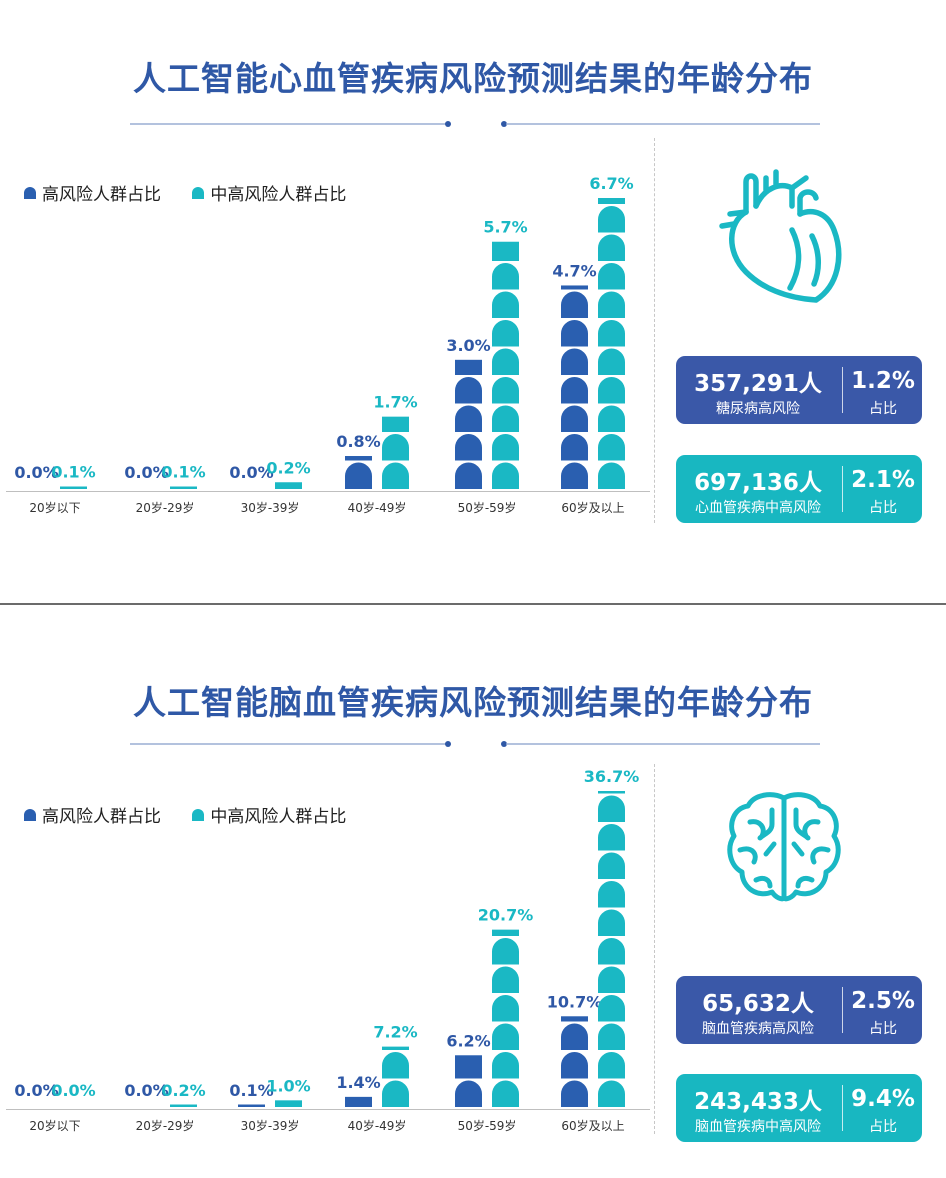 Image resolution: width=946 pixels, height=1178 pixels. What do you see at coordinates (883, 381) in the screenshot?
I see `stat-percent: 1.2%` at bounding box center [883, 381].